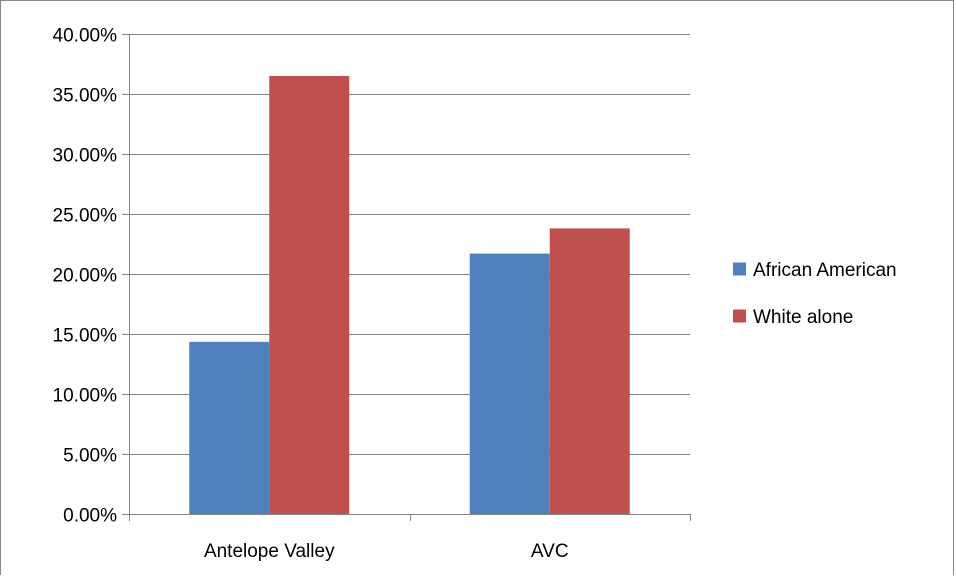 This screenshot has height=577, width=956. Describe the element at coordinates (90, 456) in the screenshot. I see `y-tick-label: 5.00%` at that location.